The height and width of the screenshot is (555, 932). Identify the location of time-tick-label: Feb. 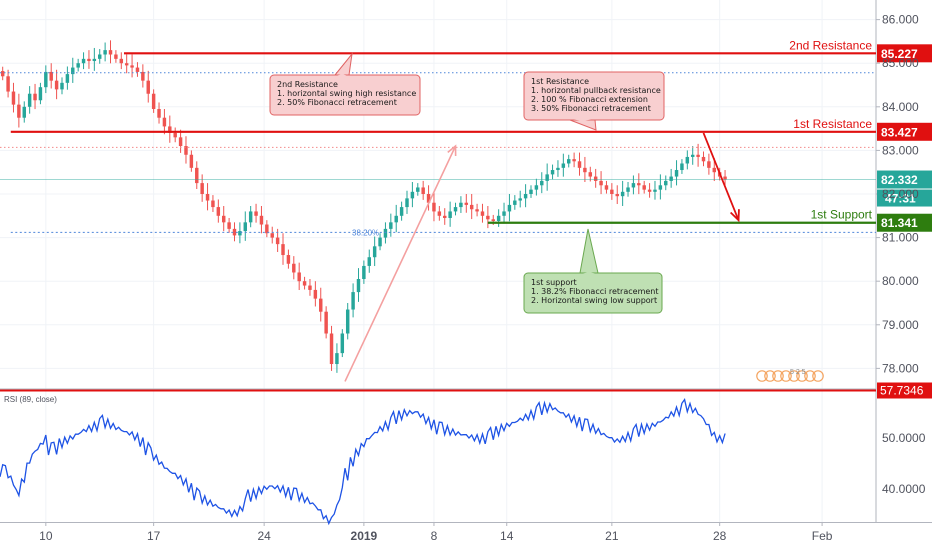
(822, 536).